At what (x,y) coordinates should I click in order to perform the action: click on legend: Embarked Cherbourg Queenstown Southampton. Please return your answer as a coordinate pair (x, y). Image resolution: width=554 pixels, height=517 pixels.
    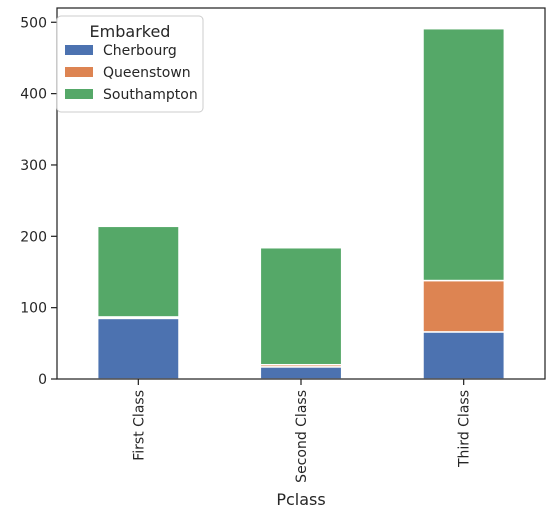
    Looking at the image, I should click on (130, 64).